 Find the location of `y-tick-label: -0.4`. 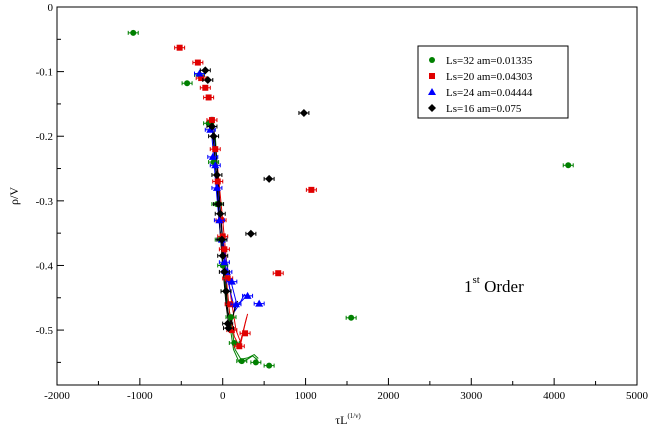

y-tick-label: -0.4 is located at coordinates (45, 266).